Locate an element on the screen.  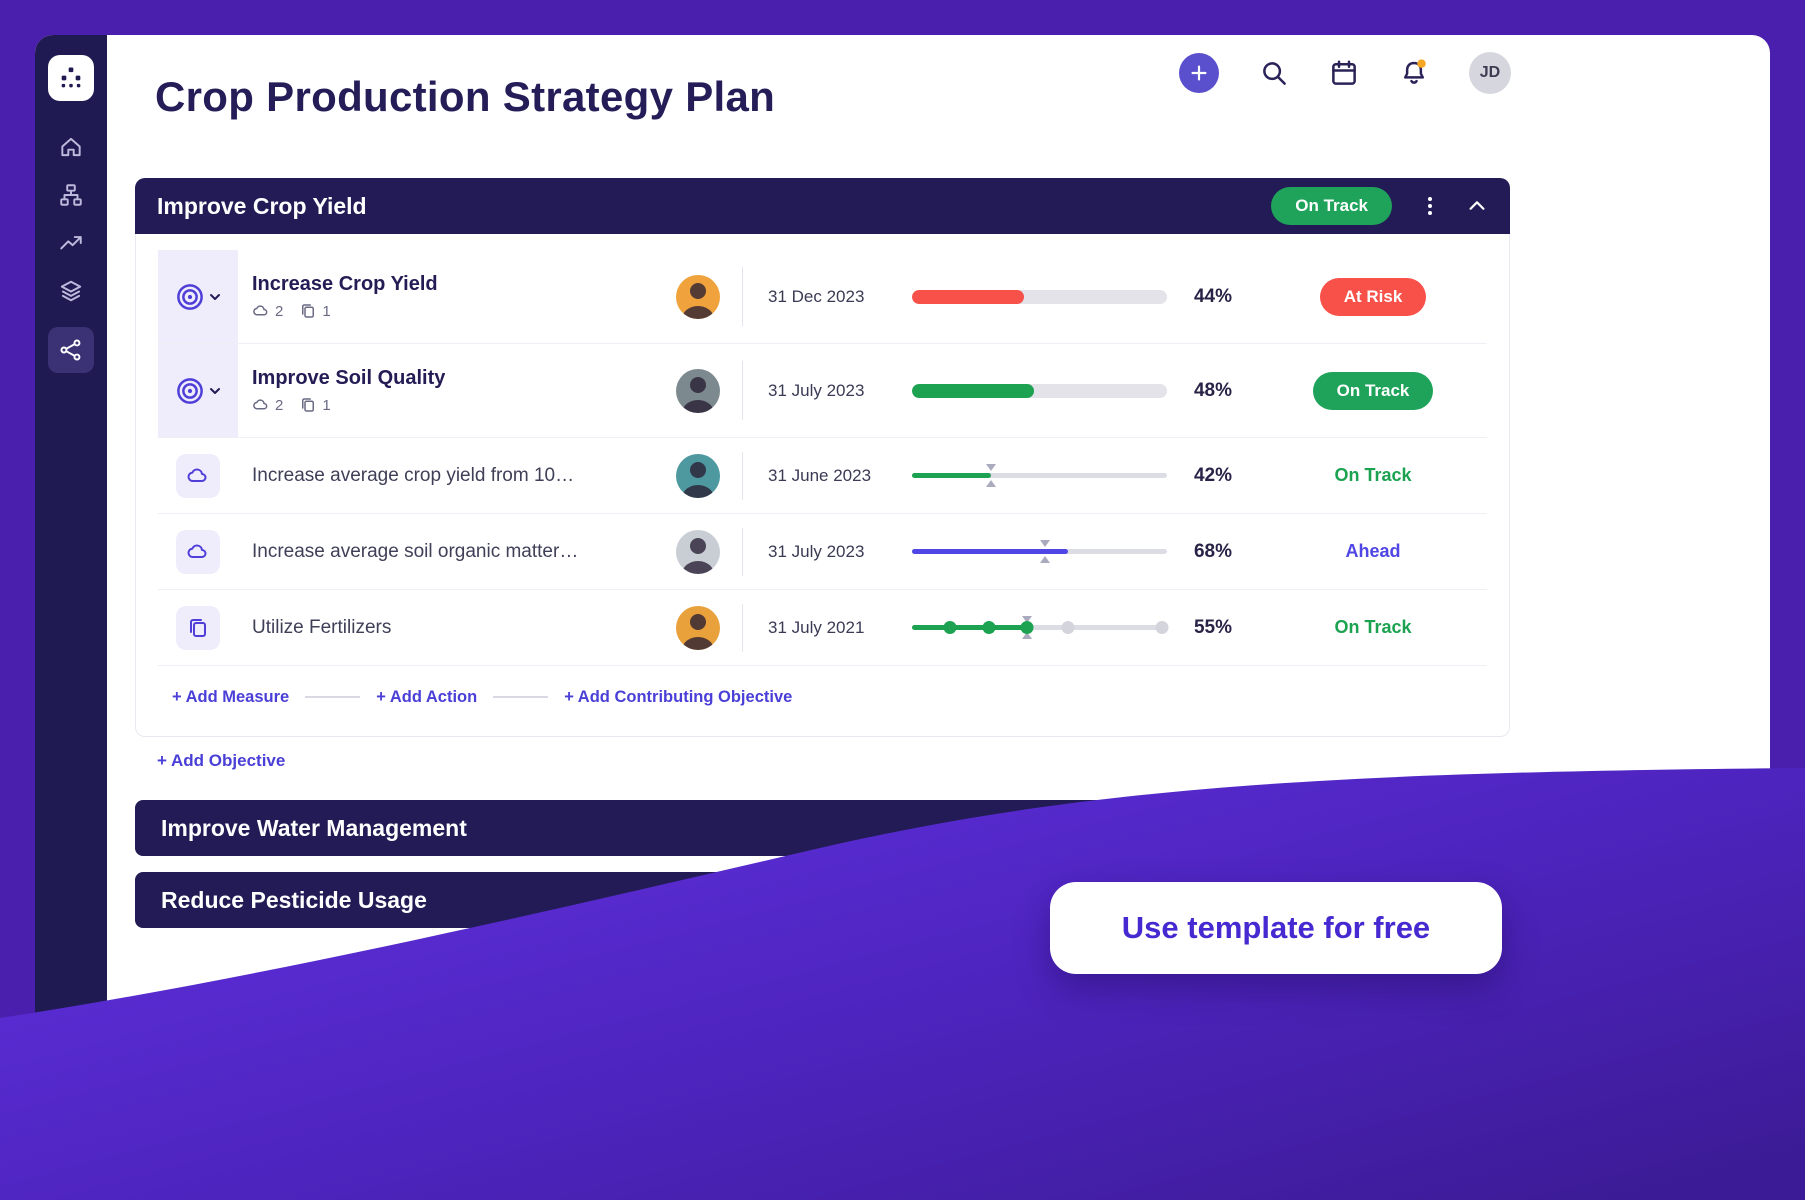
calendar-icon is located at coordinates (1344, 73).